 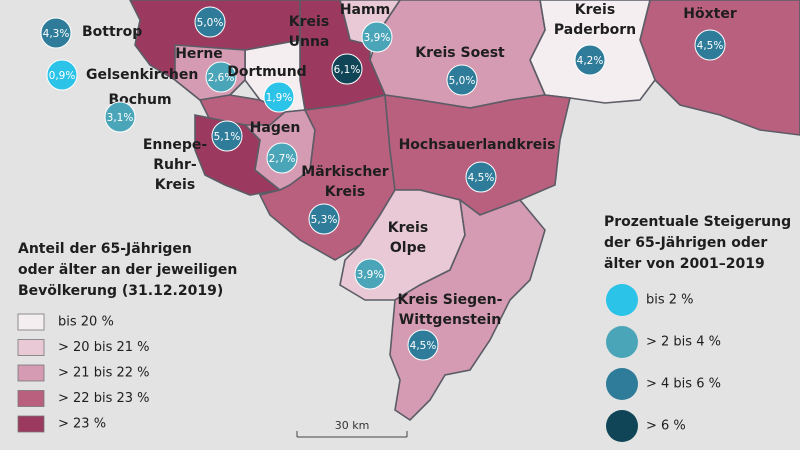 What do you see at coordinates (105, 249) in the screenshot?
I see `legend-title: Anteil der 65-Jährigen` at bounding box center [105, 249].